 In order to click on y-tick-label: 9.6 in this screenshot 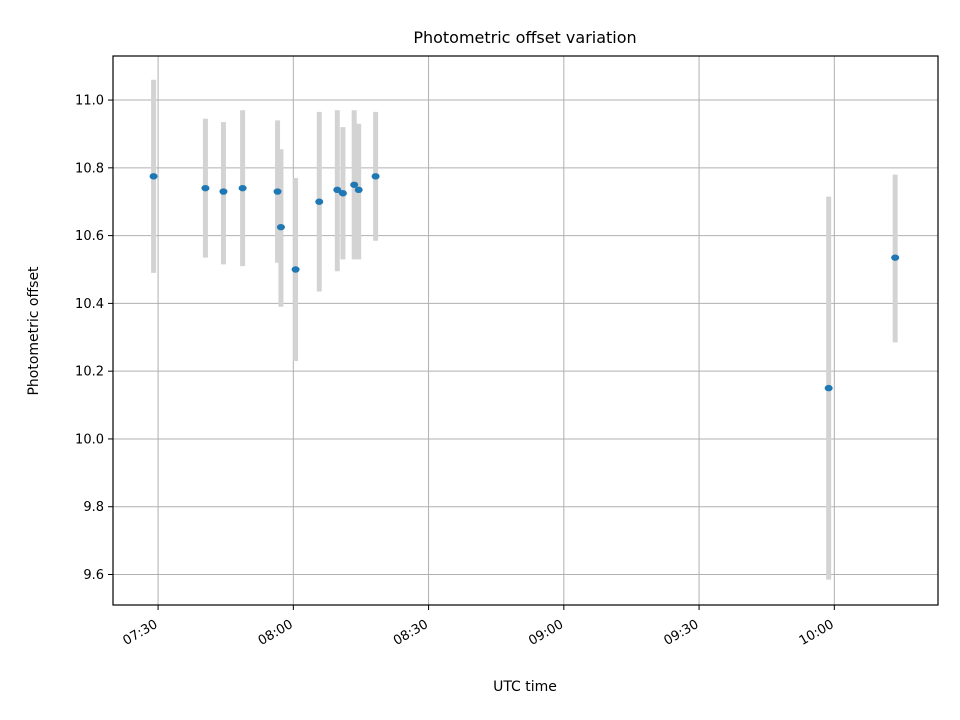, I will do `click(93, 575)`.